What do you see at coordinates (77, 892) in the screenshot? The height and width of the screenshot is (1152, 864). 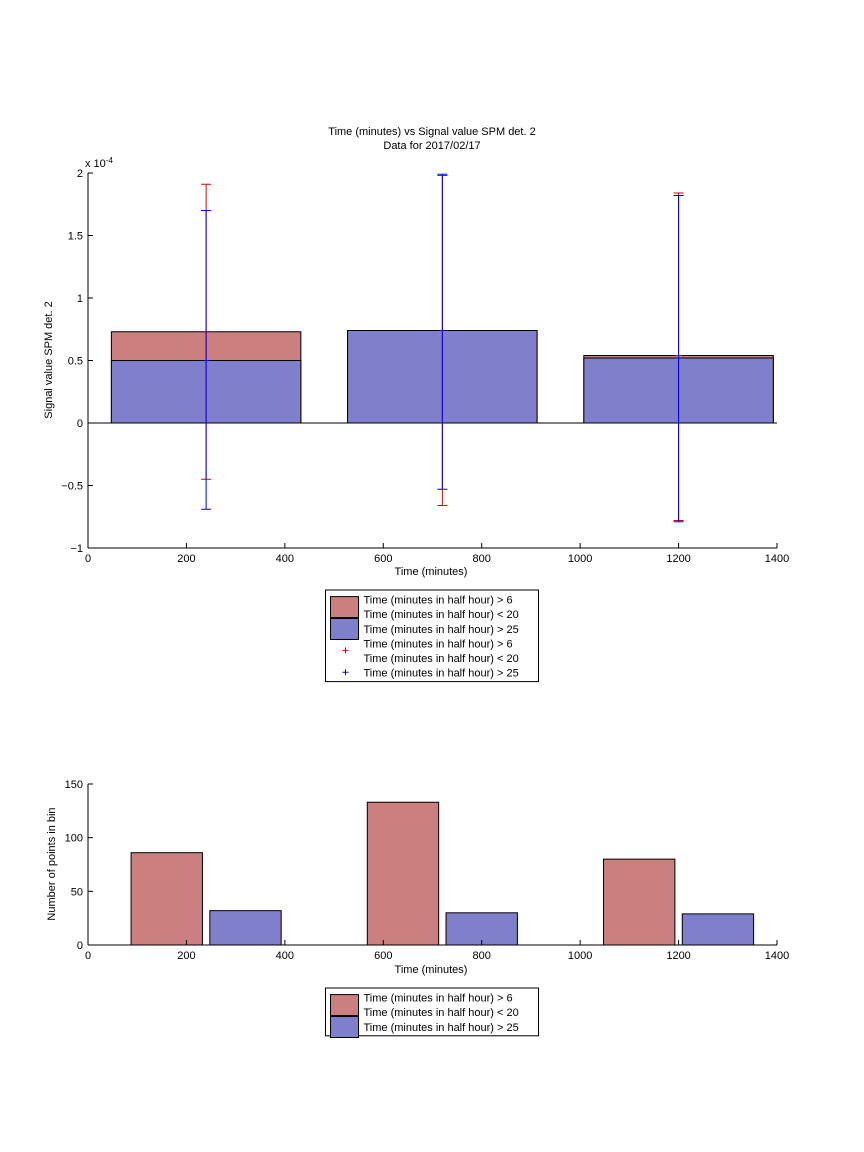 I see `y-tick-label: 50` at bounding box center [77, 892].